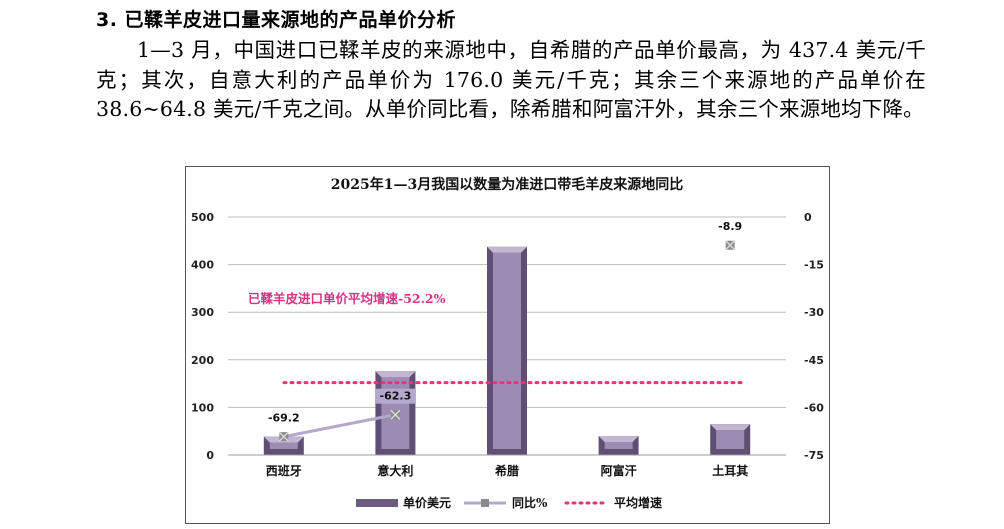 The image size is (1004, 529). I want to click on yoy-data-label: -62.3, so click(396, 396).